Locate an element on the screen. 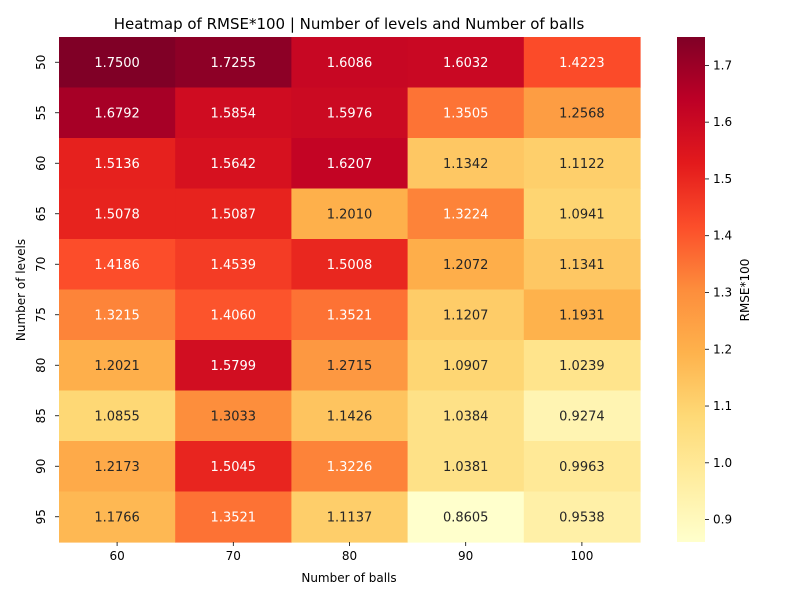  cell-value-label: 1.0907 is located at coordinates (466, 366).